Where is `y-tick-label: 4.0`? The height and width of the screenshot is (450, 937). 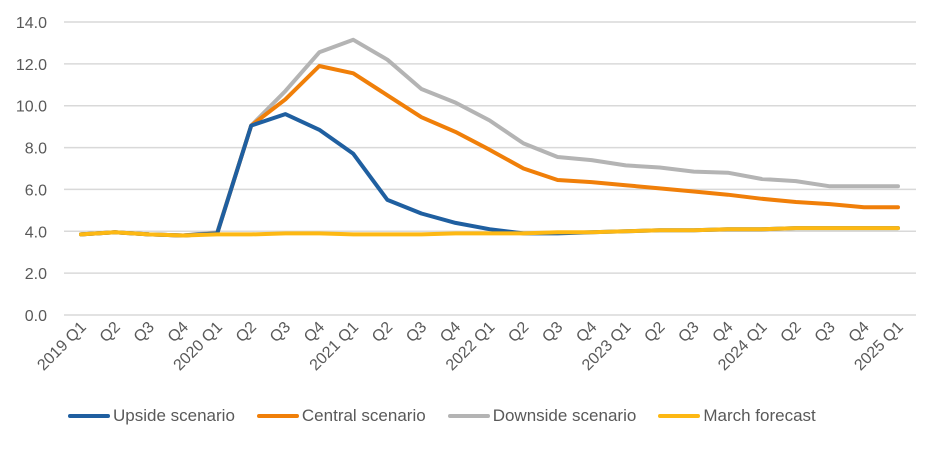
y-tick-label: 4.0 is located at coordinates (36, 232).